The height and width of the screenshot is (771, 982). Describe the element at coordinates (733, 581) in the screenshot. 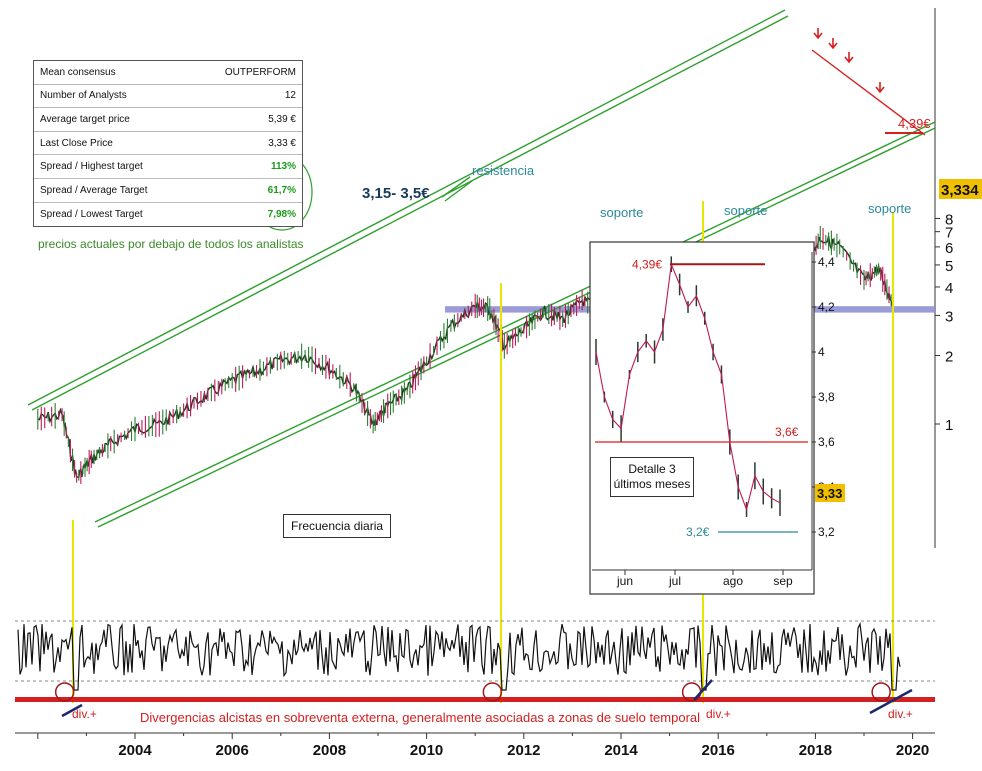

I see `detail-x-tick-label: ago` at that location.